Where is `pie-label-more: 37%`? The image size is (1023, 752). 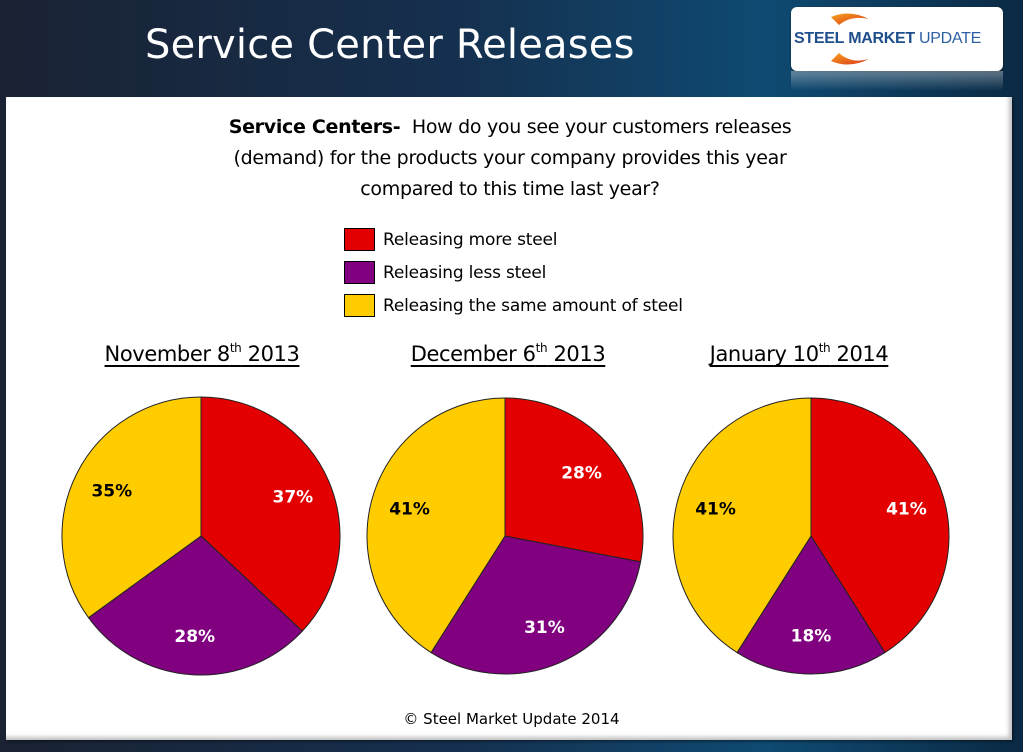
pie-label-more: 37% is located at coordinates (292, 497).